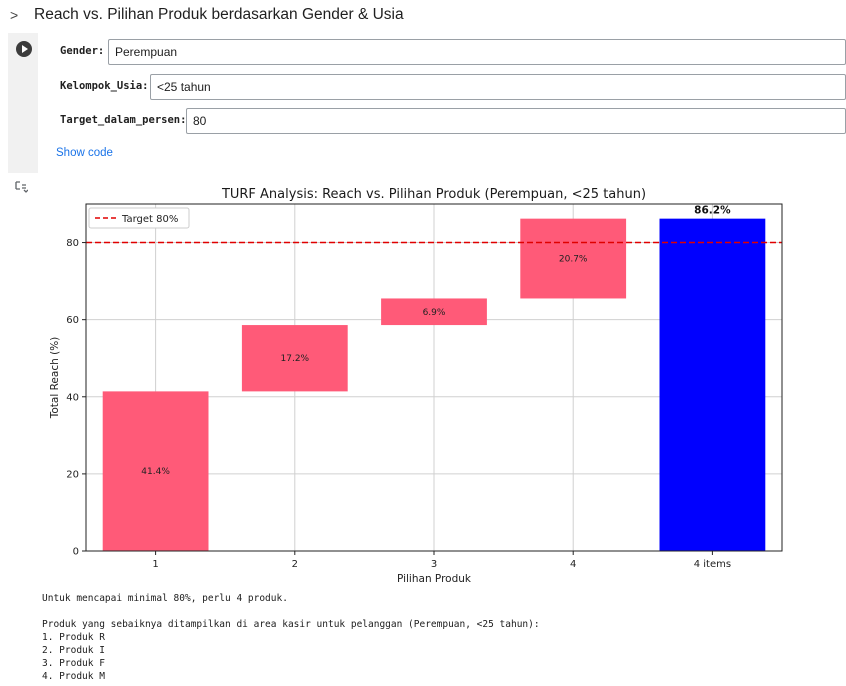  Describe the element at coordinates (516, 121) in the screenshot. I see `target-input: 80` at that location.